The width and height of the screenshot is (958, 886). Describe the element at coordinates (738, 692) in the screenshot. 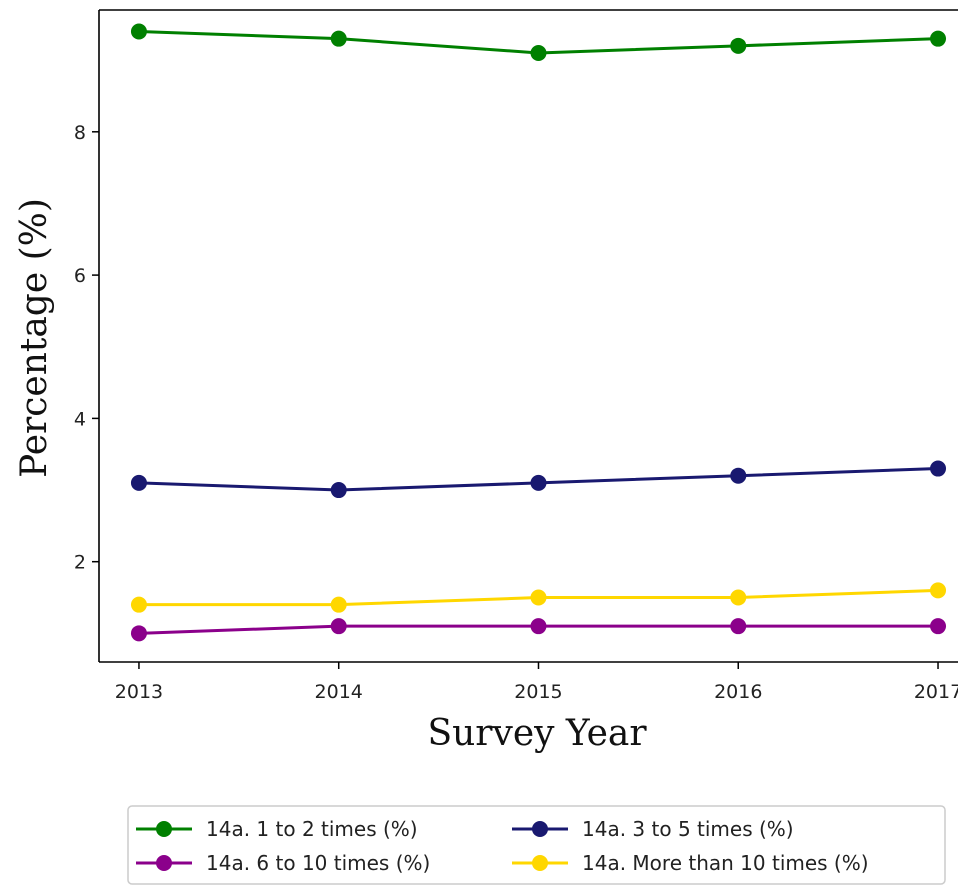

I see `x-tick-label: 2016` at that location.